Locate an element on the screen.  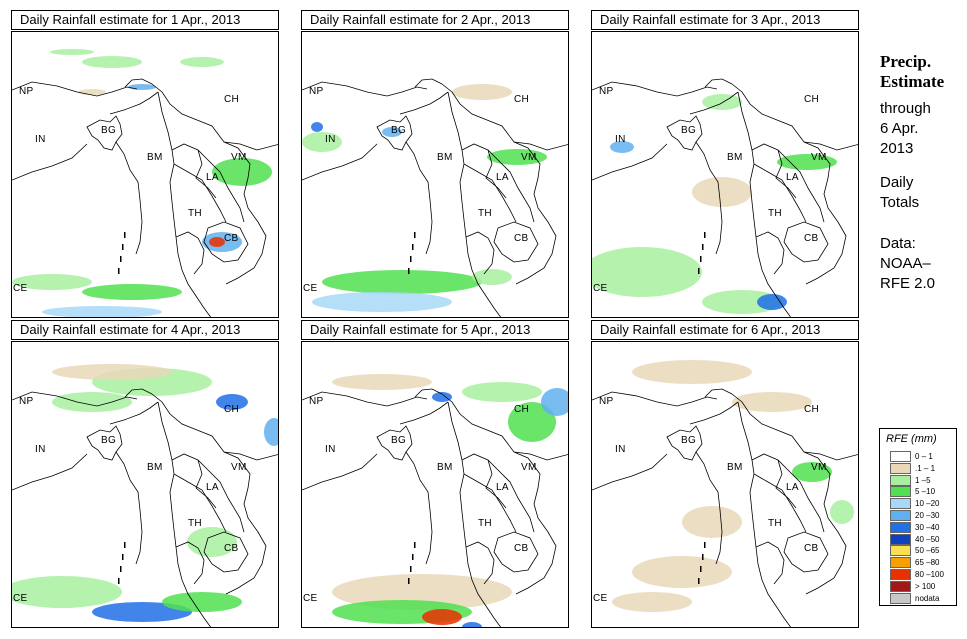
map-graphic is located at coordinates (145, 183).